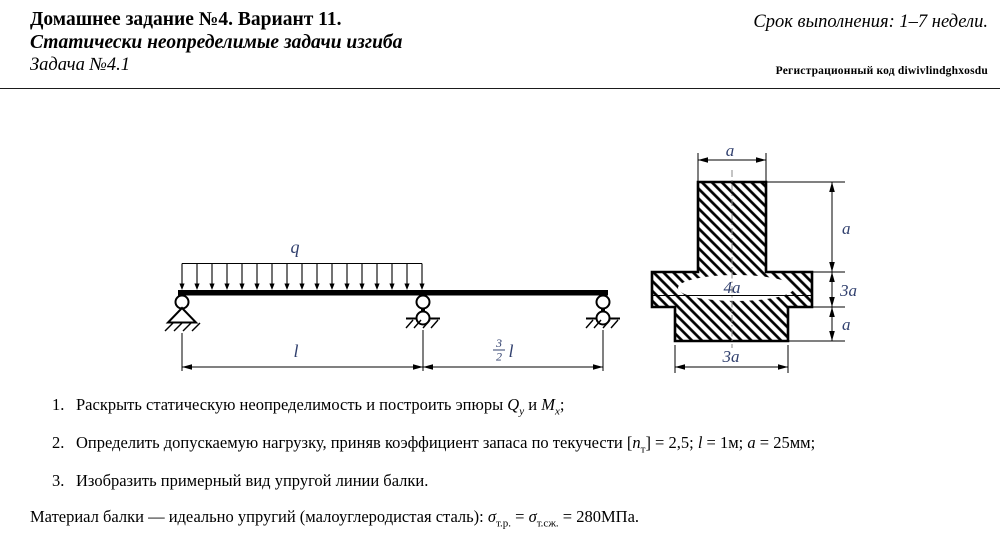 The width and height of the screenshot is (1000, 542). I want to click on pinned-support-left, so click(182, 332).